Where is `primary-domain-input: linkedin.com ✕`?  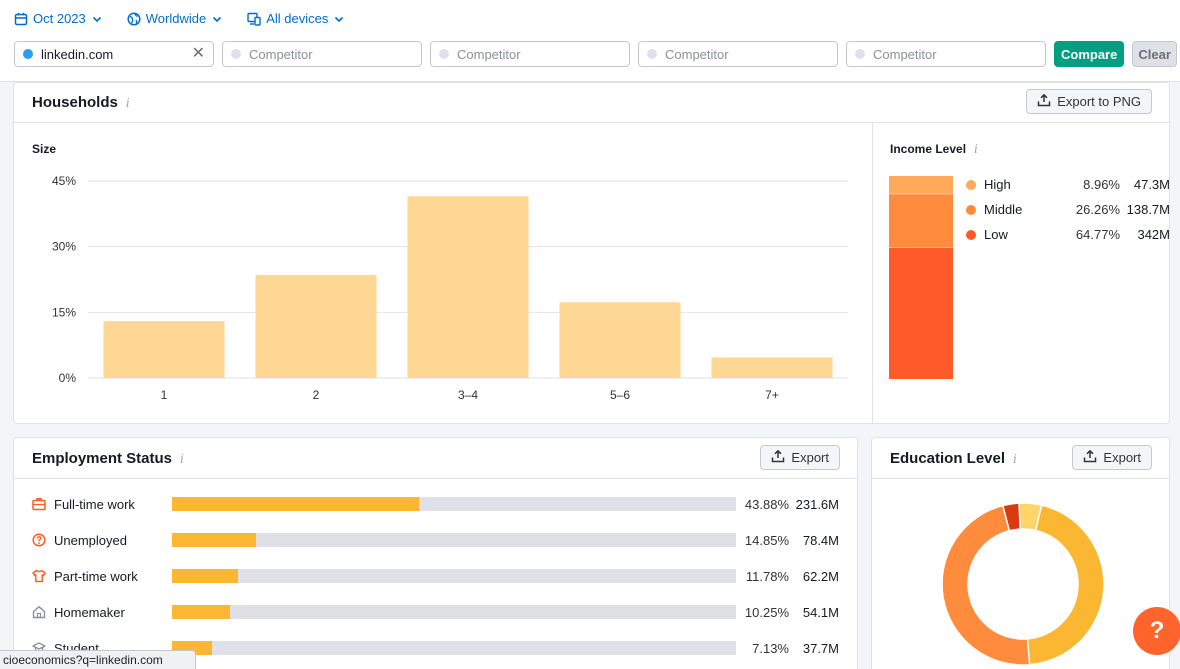
primary-domain-input: linkedin.com ✕ is located at coordinates (114, 54).